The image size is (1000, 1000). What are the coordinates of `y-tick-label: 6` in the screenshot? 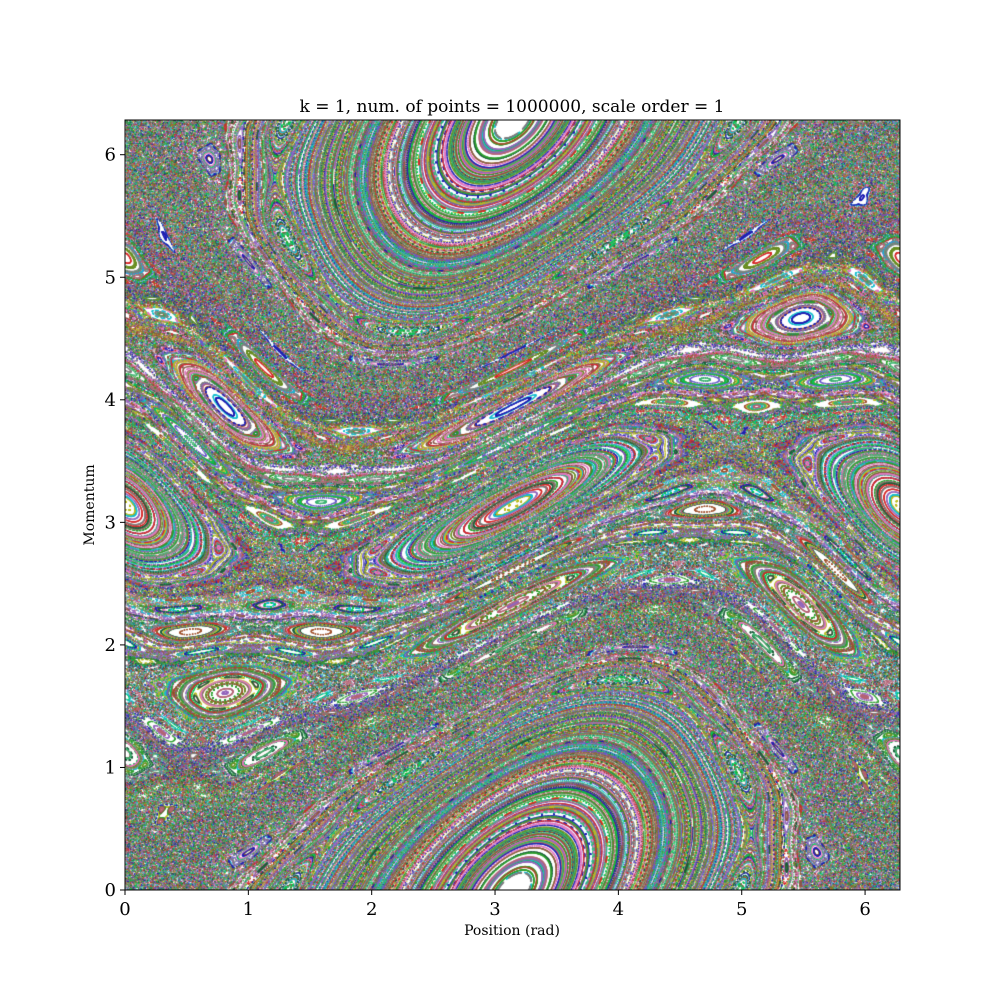 It's located at (110, 155).